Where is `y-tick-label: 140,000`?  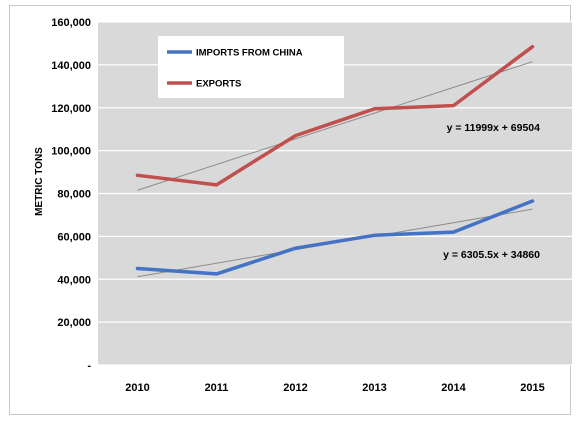 y-tick-label: 140,000 is located at coordinates (71, 66).